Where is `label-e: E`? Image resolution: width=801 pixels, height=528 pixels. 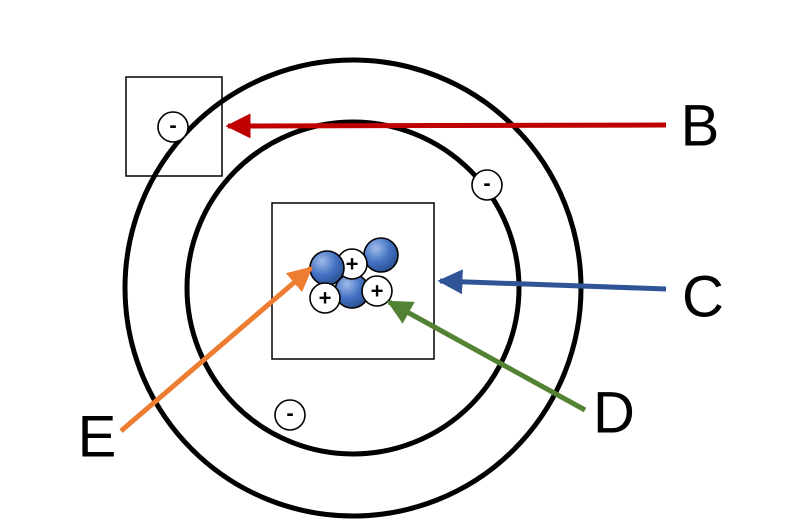 label-e: E is located at coordinates (97, 437).